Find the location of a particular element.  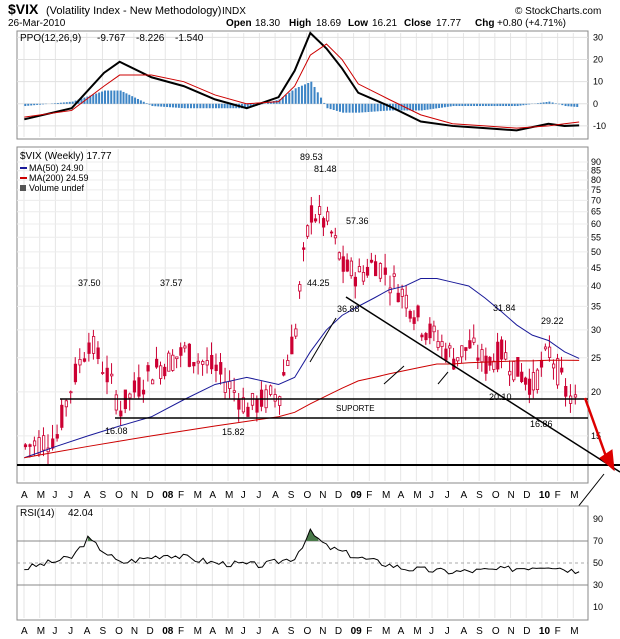

ppo-line is located at coordinates (302, 81).